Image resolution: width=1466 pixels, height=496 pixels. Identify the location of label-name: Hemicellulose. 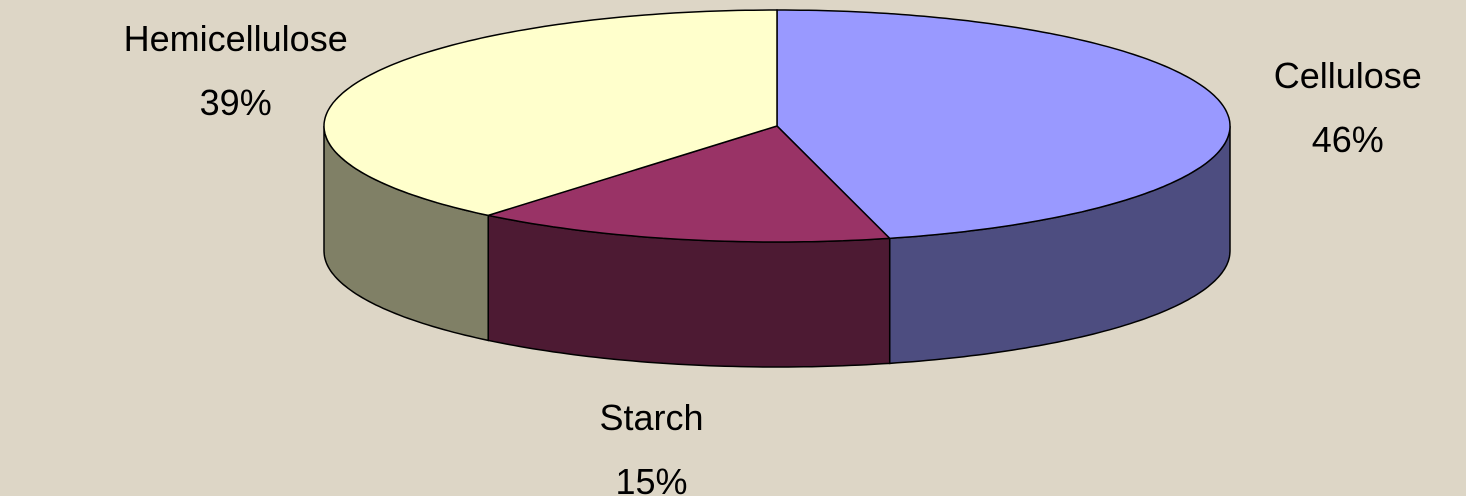
(236, 38).